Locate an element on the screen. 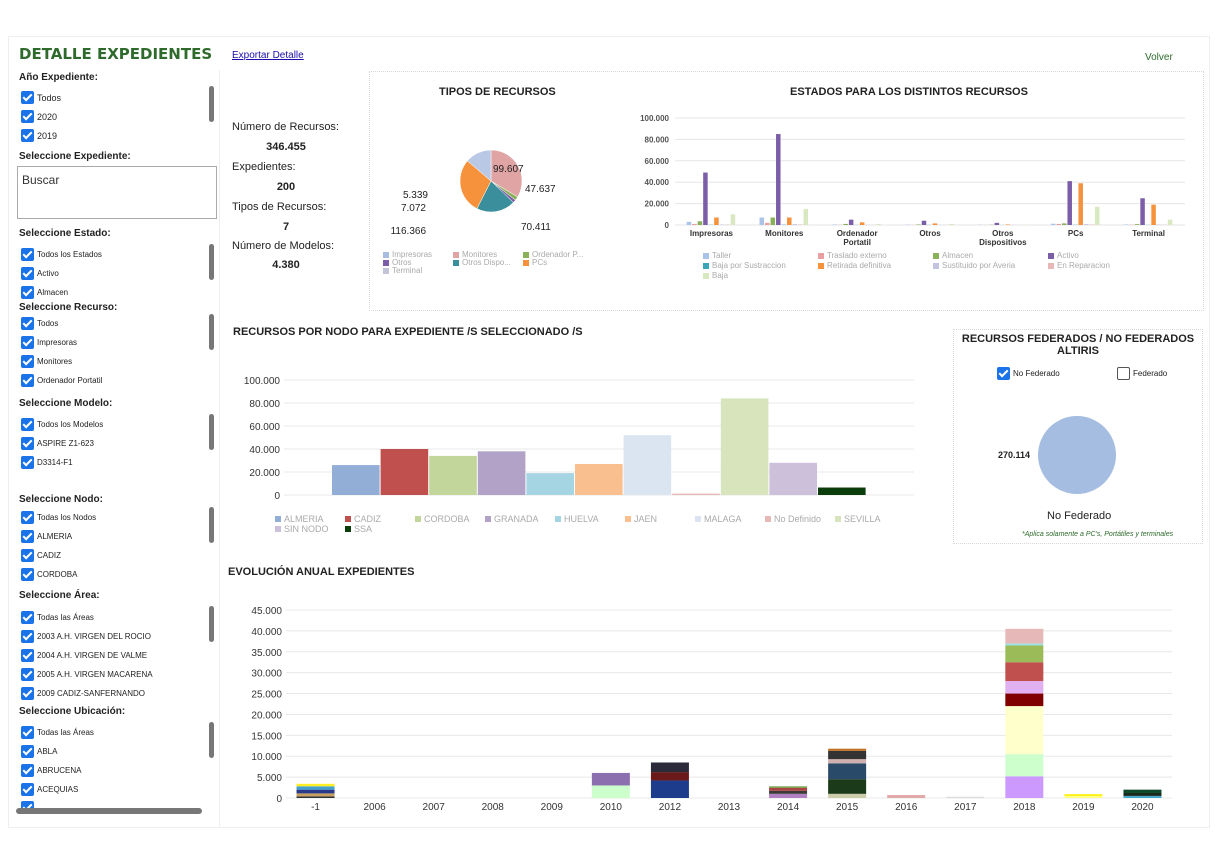 The width and height of the screenshot is (1228, 842). legend-item: Almacen is located at coordinates (953, 255).